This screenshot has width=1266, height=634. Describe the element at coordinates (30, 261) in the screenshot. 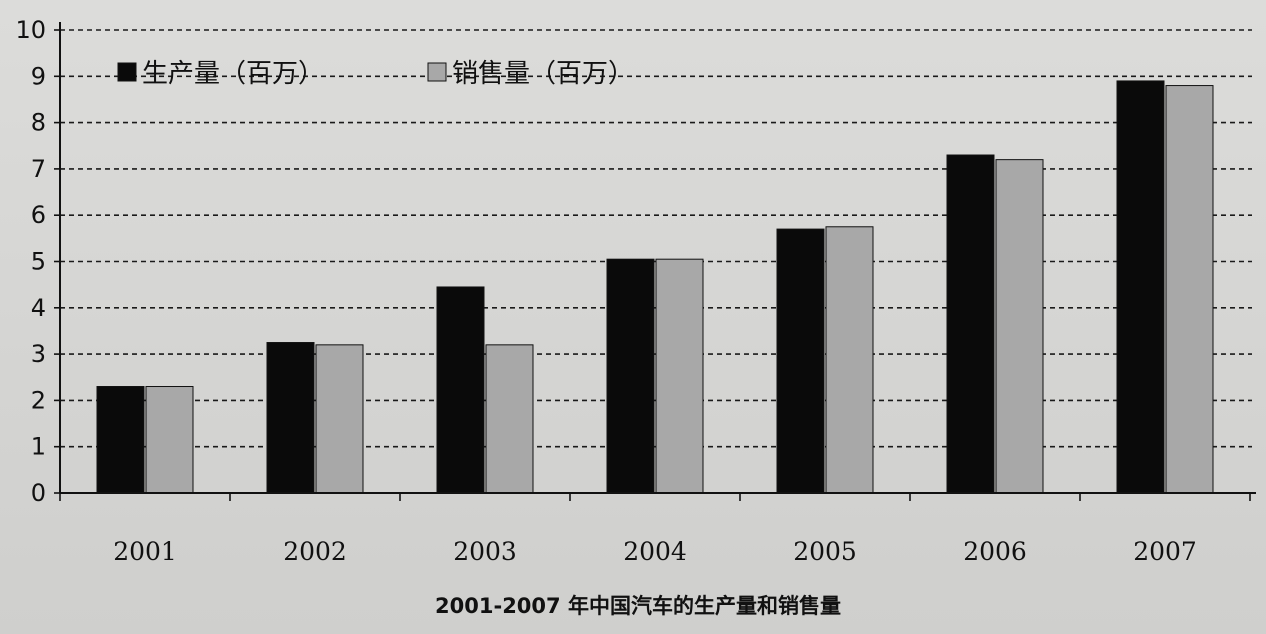

I see `y-tick-labels: 0 1 2 3 4 5 6 7 8 9 10` at that location.